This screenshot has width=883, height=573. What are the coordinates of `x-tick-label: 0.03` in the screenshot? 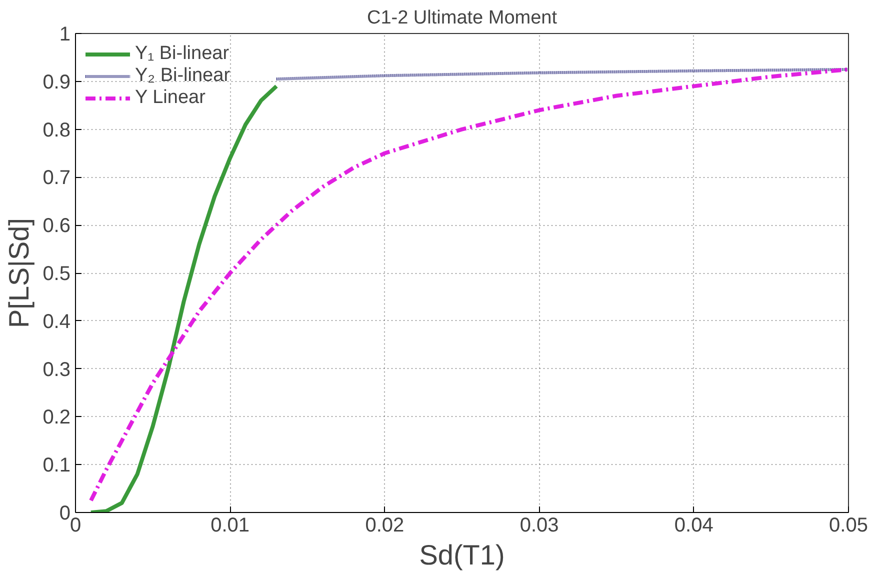 It's located at (539, 525).